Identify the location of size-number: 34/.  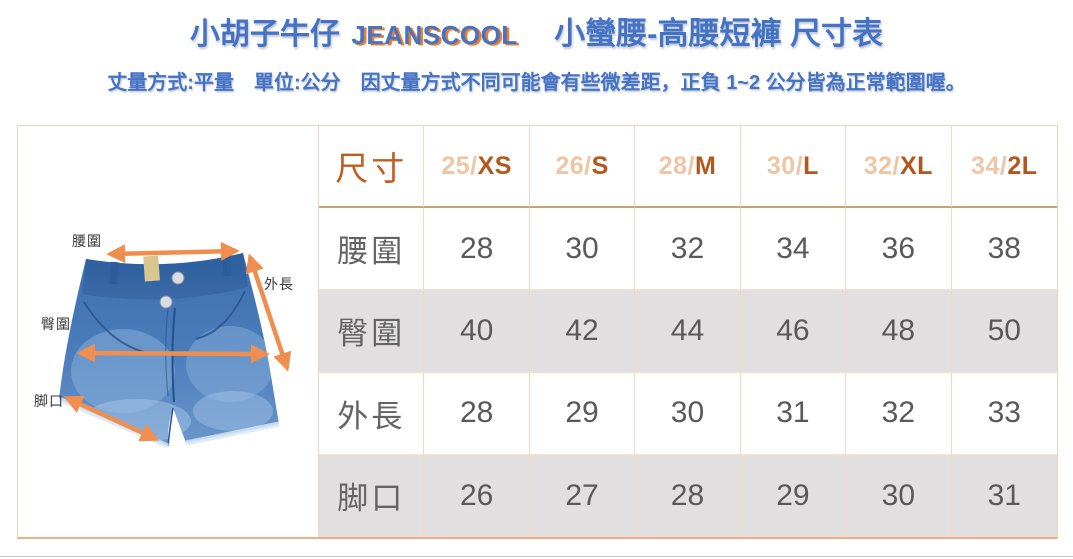
(989, 165).